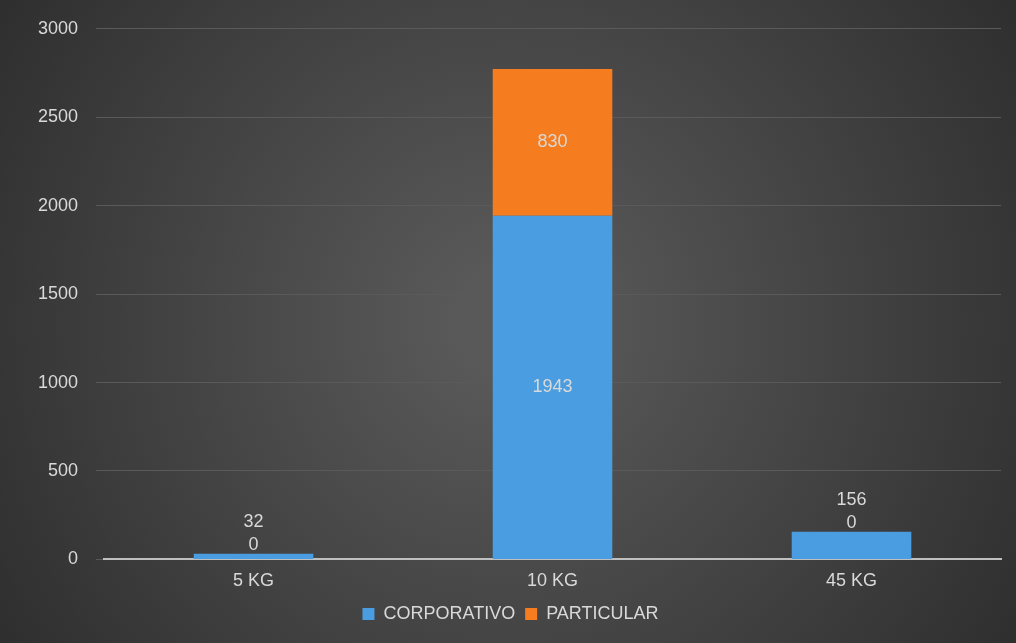 Image resolution: width=1016 pixels, height=643 pixels. What do you see at coordinates (449, 612) in the screenshot?
I see `legend-label: CORPORATIVO` at bounding box center [449, 612].